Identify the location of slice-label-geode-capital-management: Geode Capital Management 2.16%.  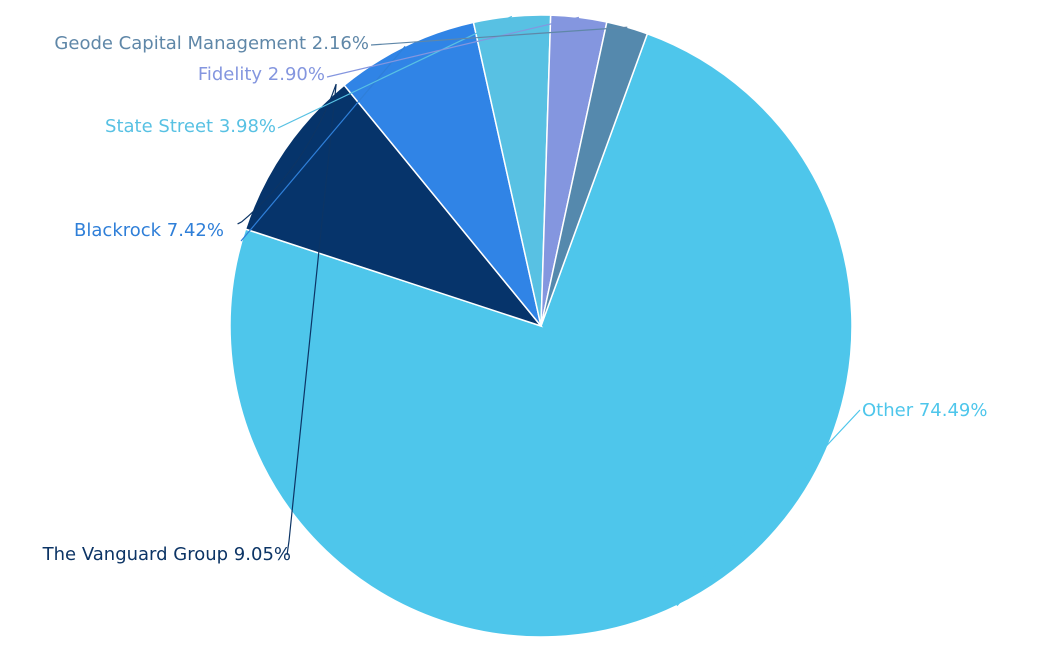
(211, 43).